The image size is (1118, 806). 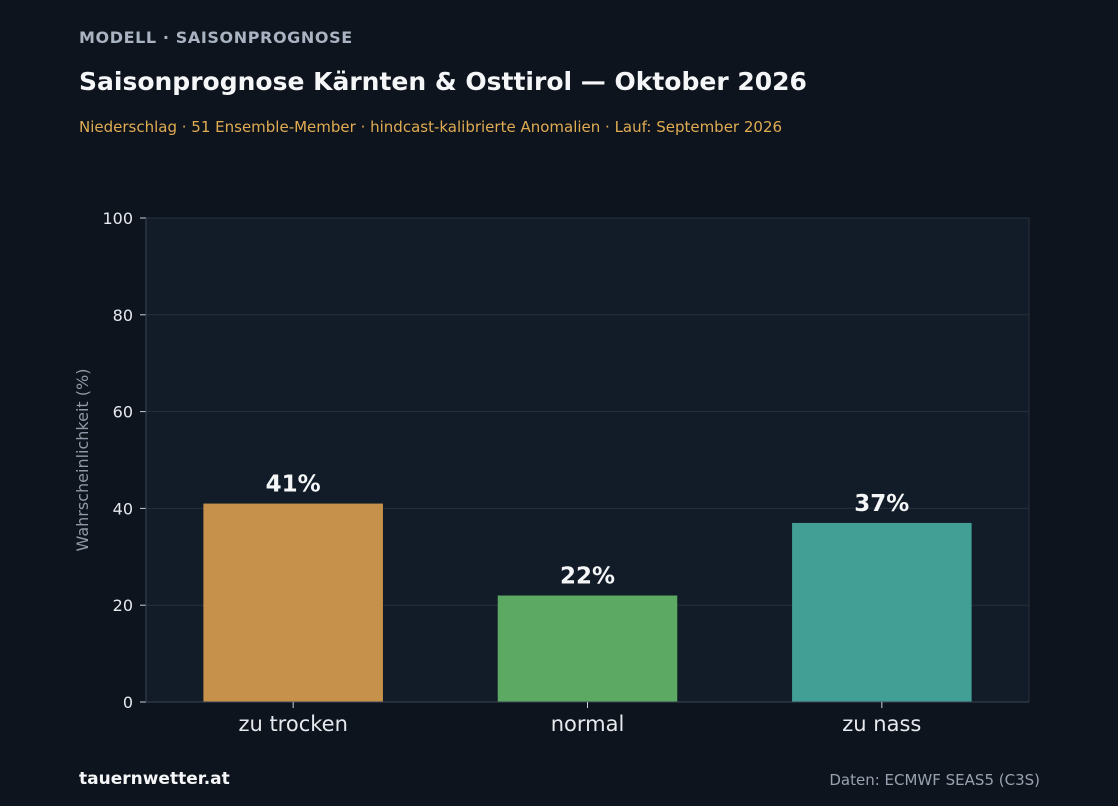 I want to click on y-tick-label: 60, so click(x=123, y=412).